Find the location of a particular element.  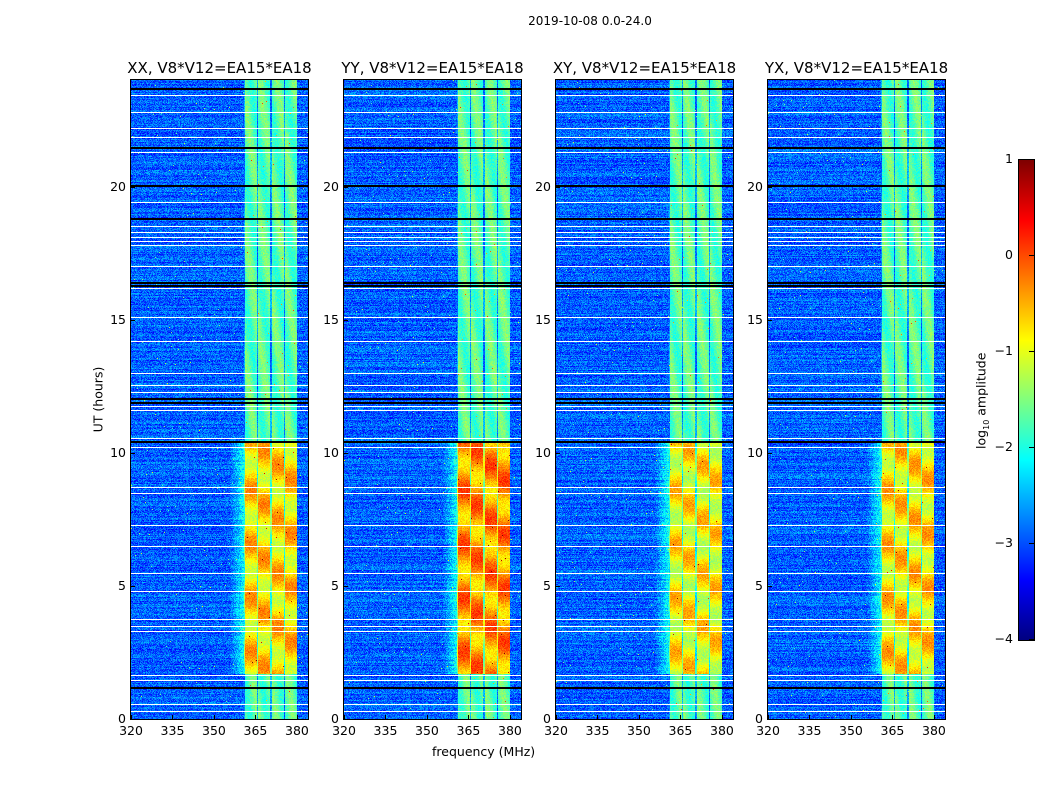

spectrogram-yy is located at coordinates (432, 399).